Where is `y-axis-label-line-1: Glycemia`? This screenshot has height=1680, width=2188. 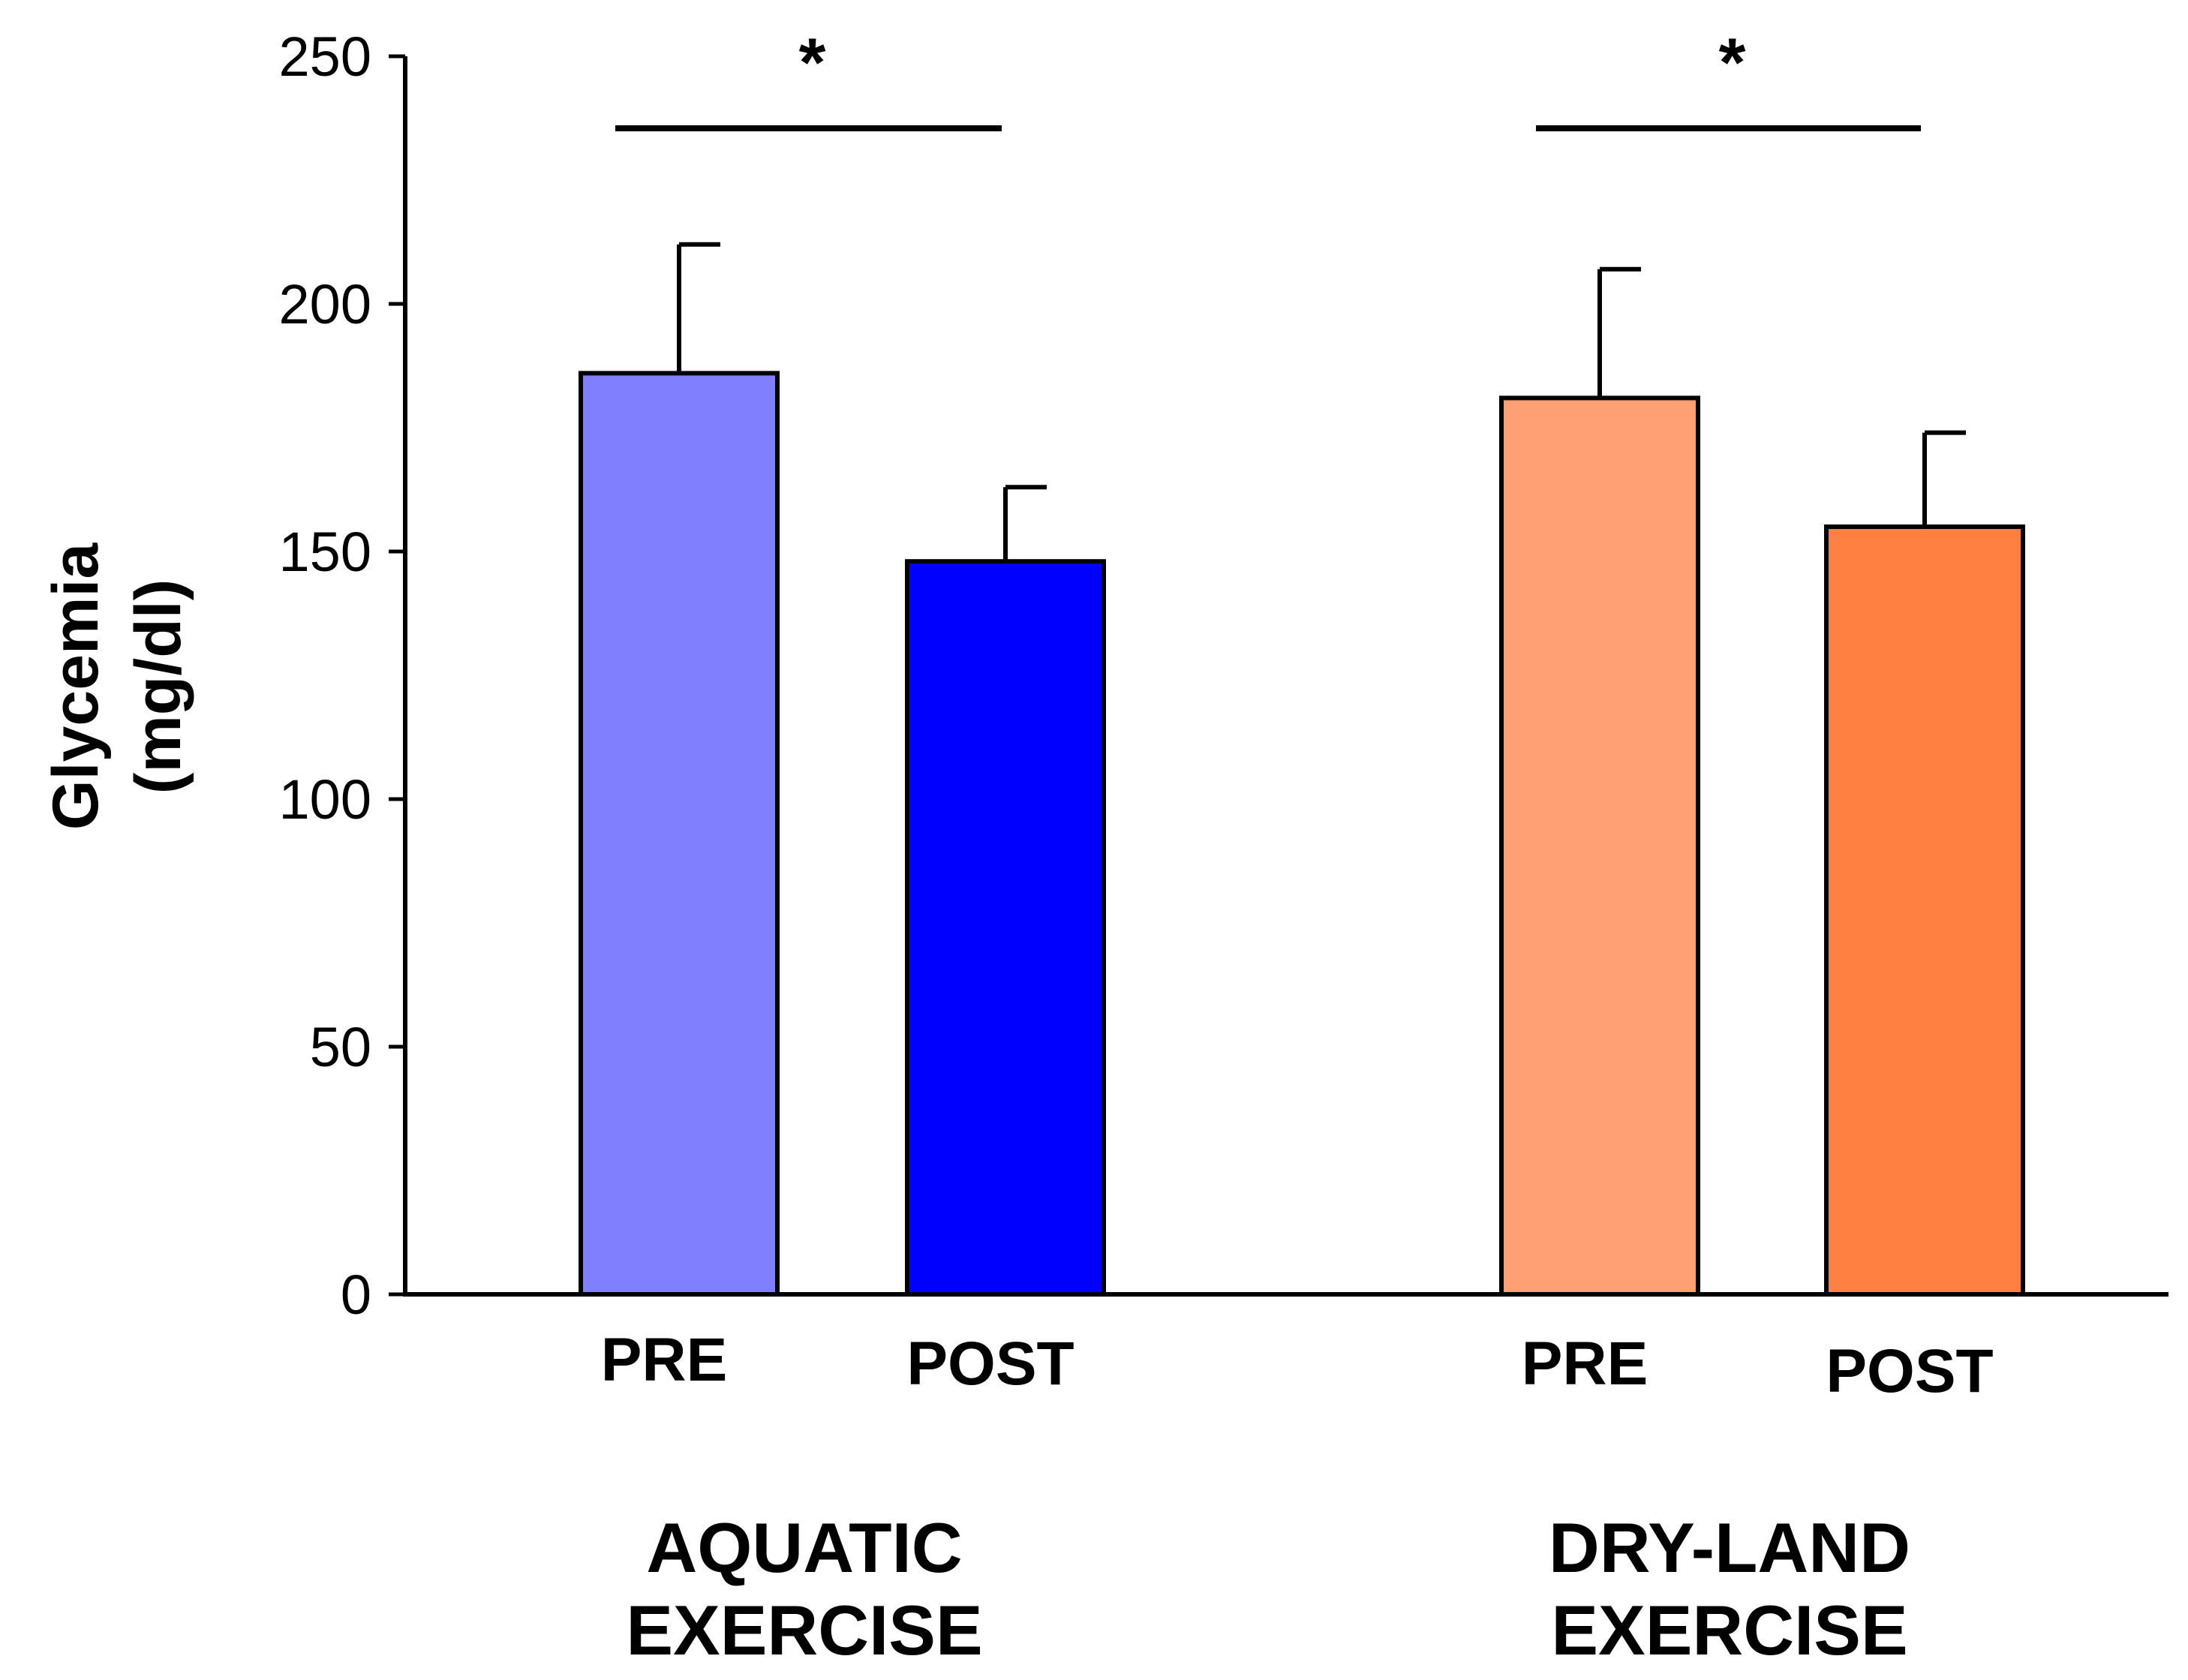 y-axis-label-line-1: Glycemia is located at coordinates (76, 686).